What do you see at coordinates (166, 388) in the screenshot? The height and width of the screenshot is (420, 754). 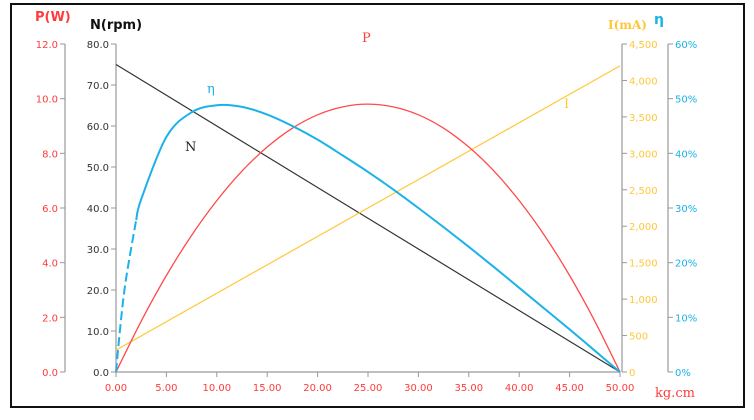 I see `x-tick-label: 5.00` at bounding box center [166, 388].